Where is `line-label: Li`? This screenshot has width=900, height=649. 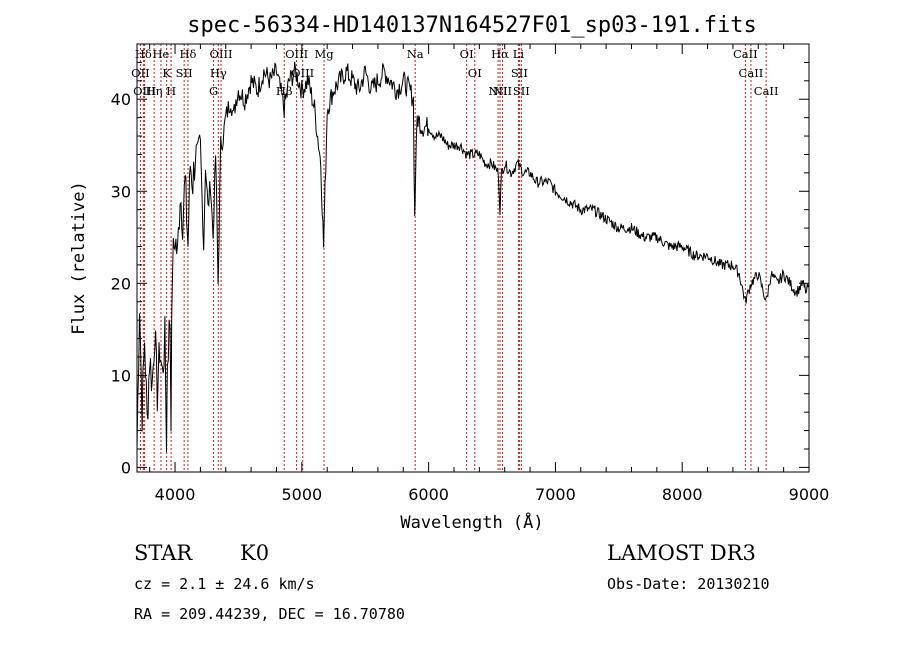
line-label: Li is located at coordinates (519, 54).